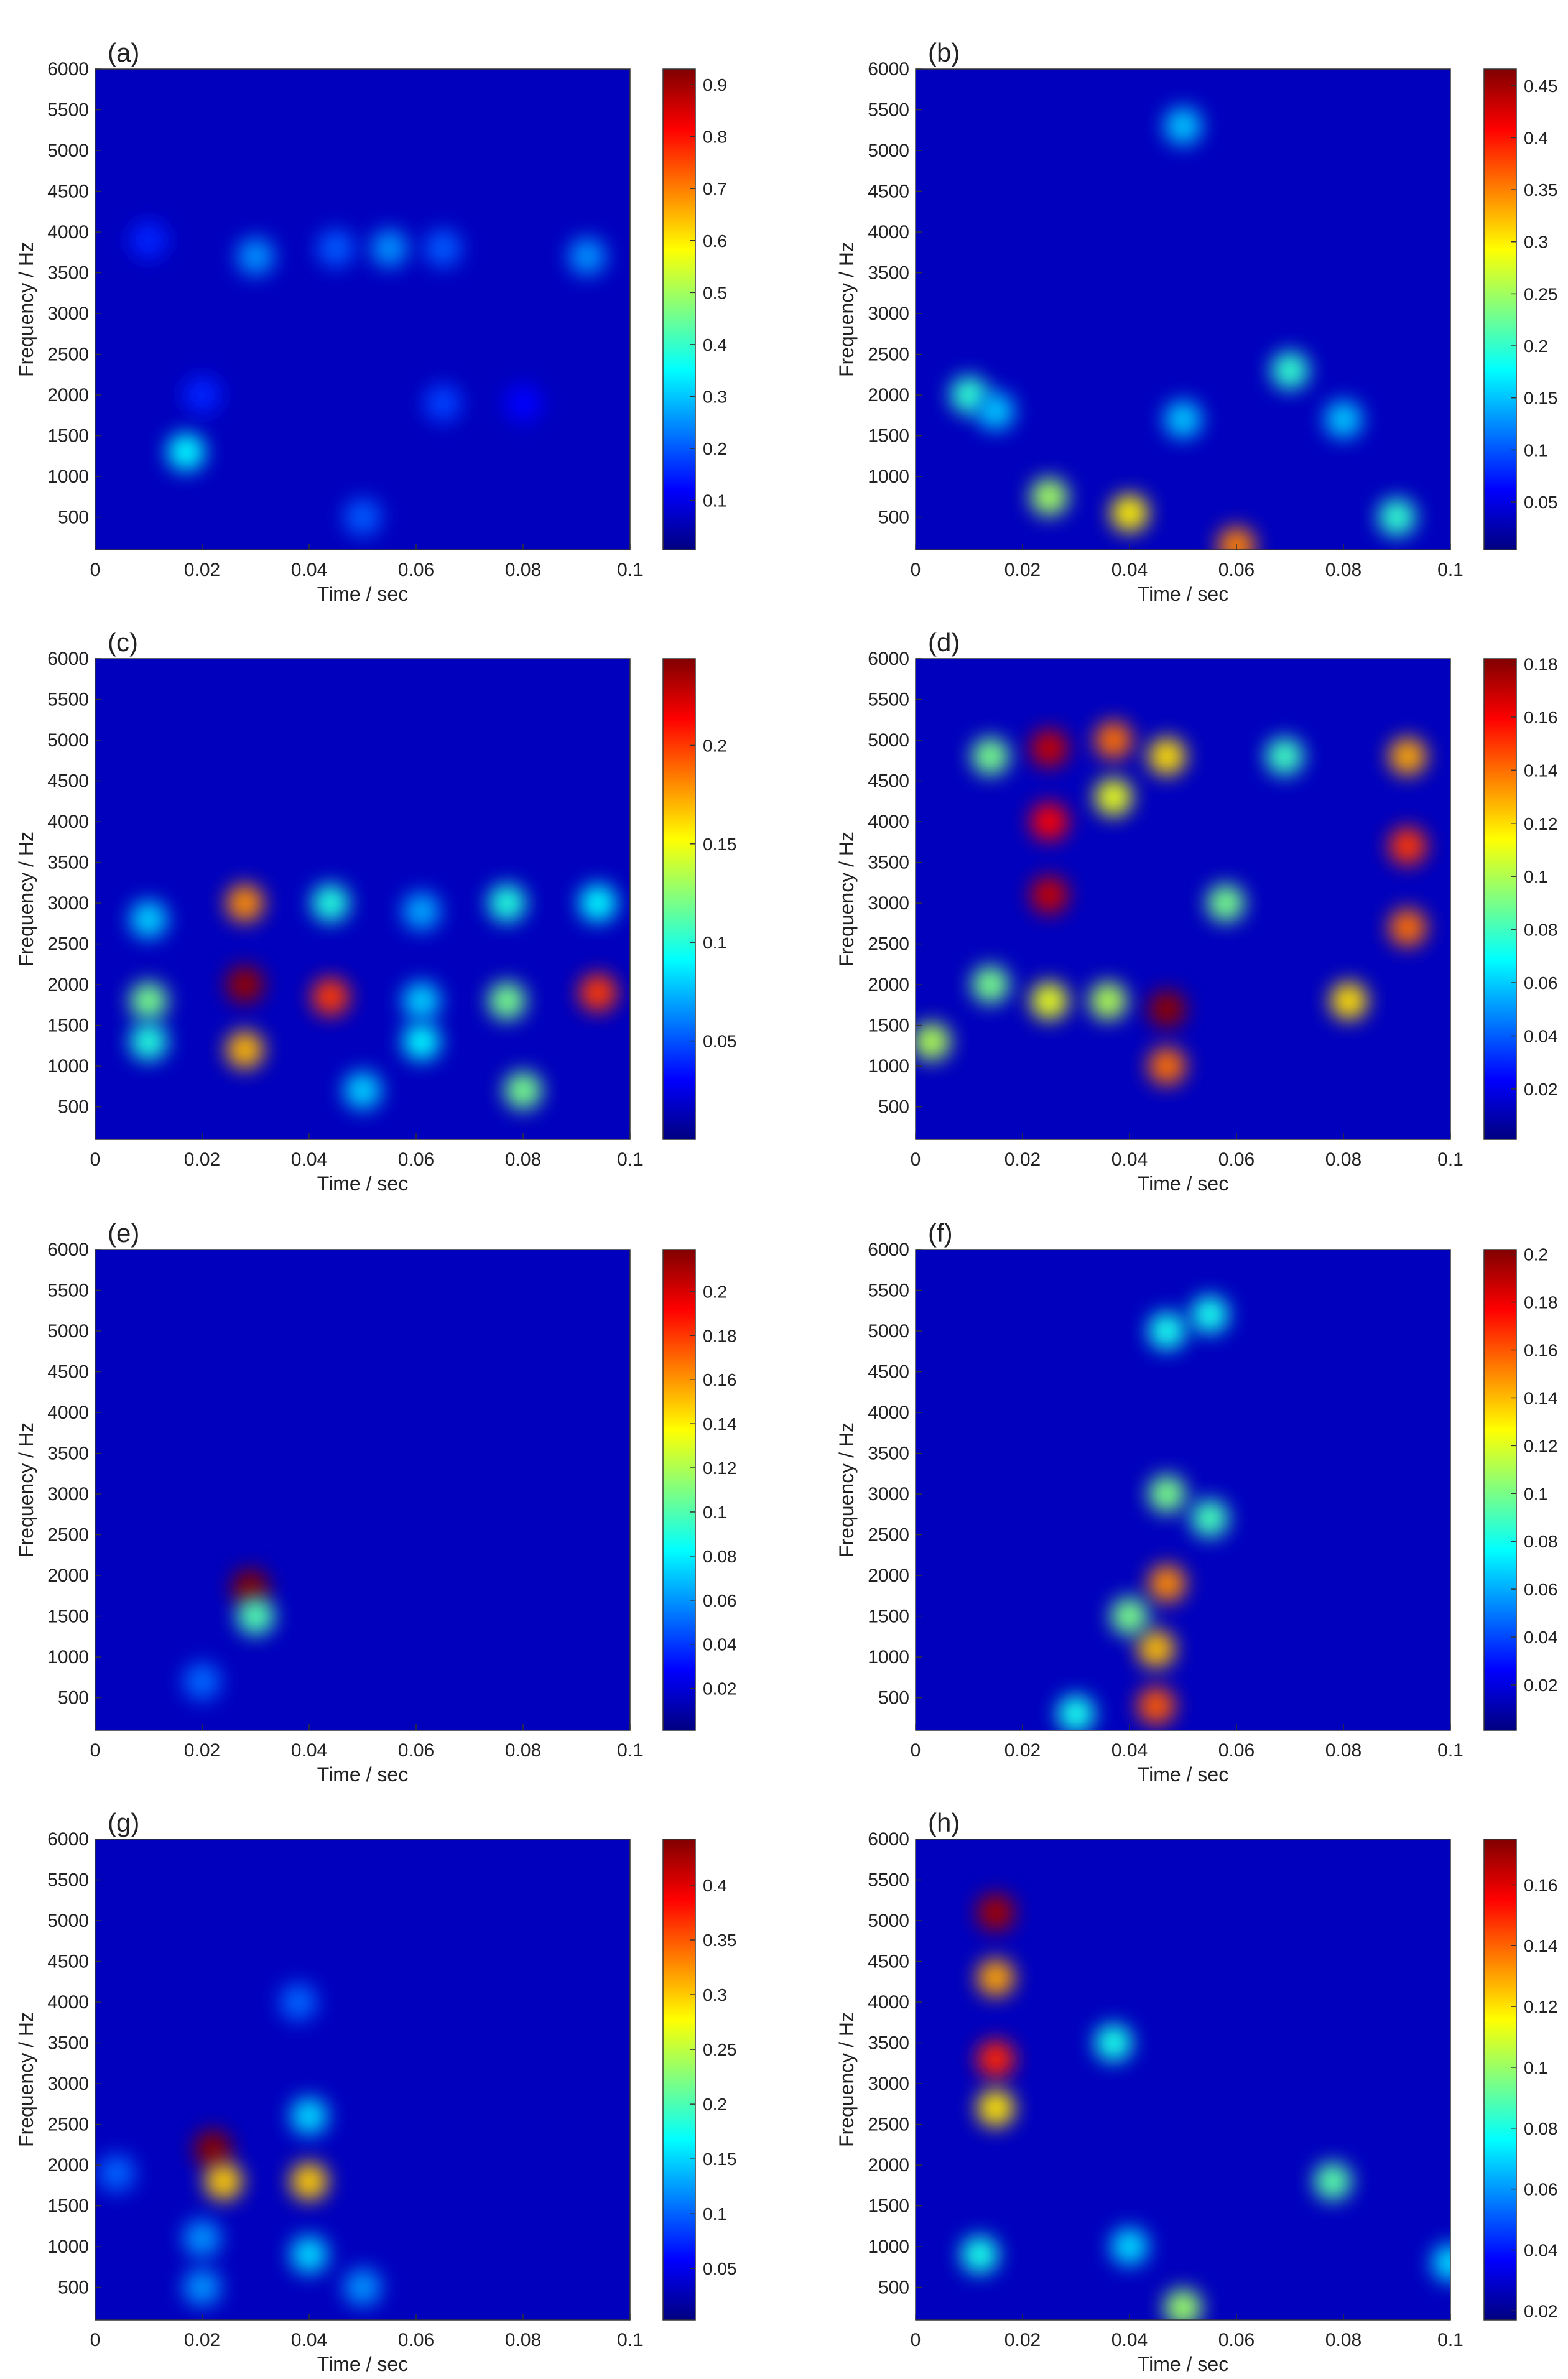  I want to click on x-tick-label: 0.06, so click(1236, 1751).